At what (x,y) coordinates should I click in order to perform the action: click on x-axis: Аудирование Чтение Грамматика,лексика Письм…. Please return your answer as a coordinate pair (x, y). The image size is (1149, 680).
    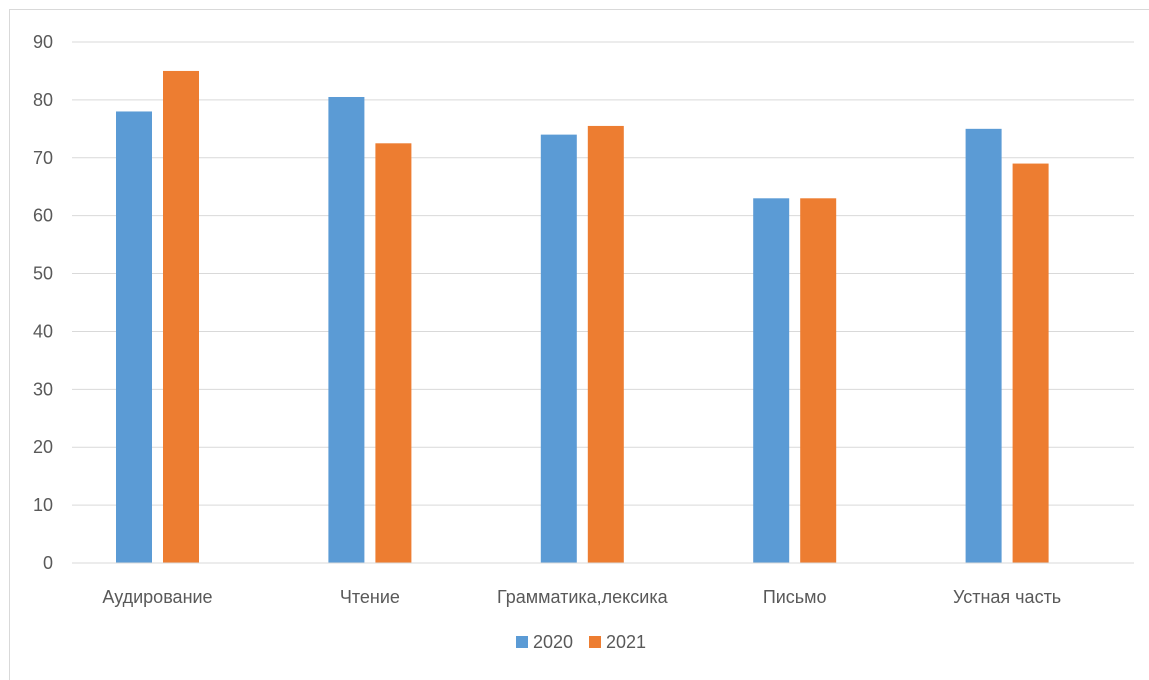
    Looking at the image, I should click on (603, 584).